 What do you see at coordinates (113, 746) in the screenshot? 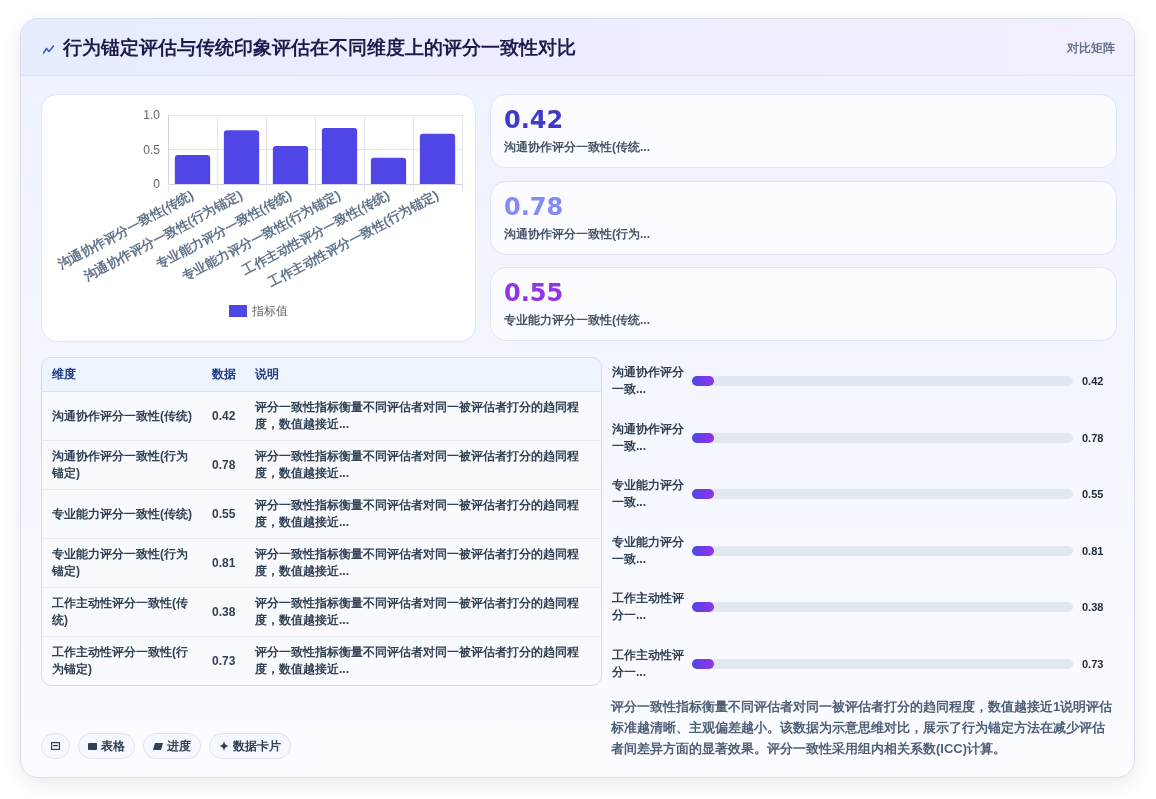
I see `text: 表格` at bounding box center [113, 746].